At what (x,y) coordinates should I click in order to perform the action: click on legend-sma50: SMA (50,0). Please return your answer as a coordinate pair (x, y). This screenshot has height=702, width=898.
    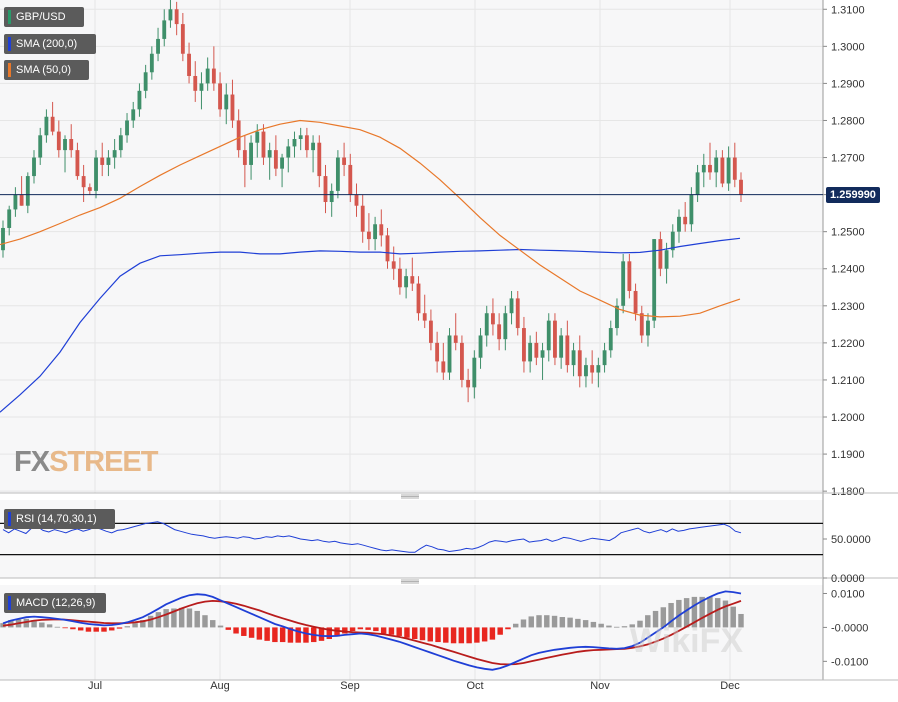
    Looking at the image, I should click on (46, 70).